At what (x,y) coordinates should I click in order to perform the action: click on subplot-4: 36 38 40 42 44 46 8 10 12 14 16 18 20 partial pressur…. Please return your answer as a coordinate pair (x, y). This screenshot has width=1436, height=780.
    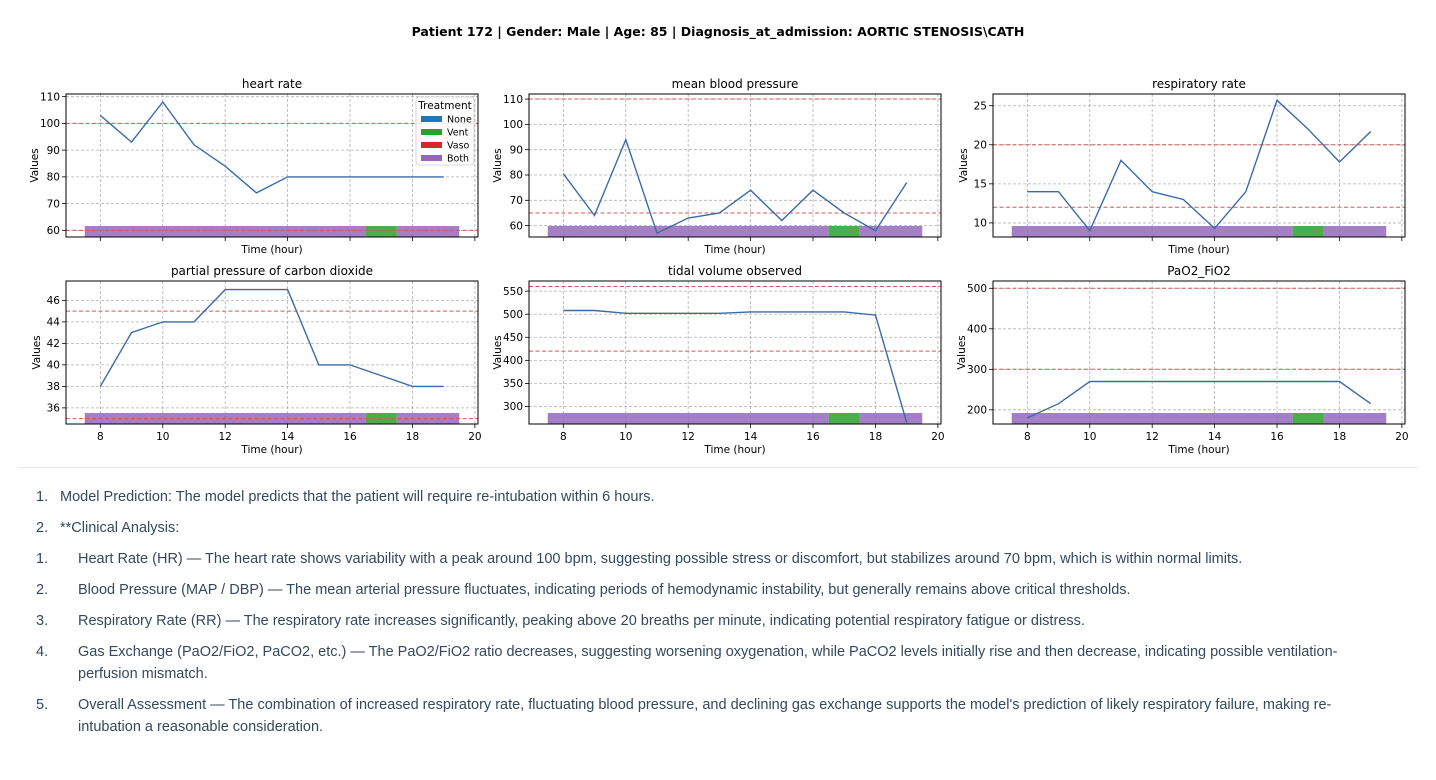
    Looking at the image, I should click on (256, 360).